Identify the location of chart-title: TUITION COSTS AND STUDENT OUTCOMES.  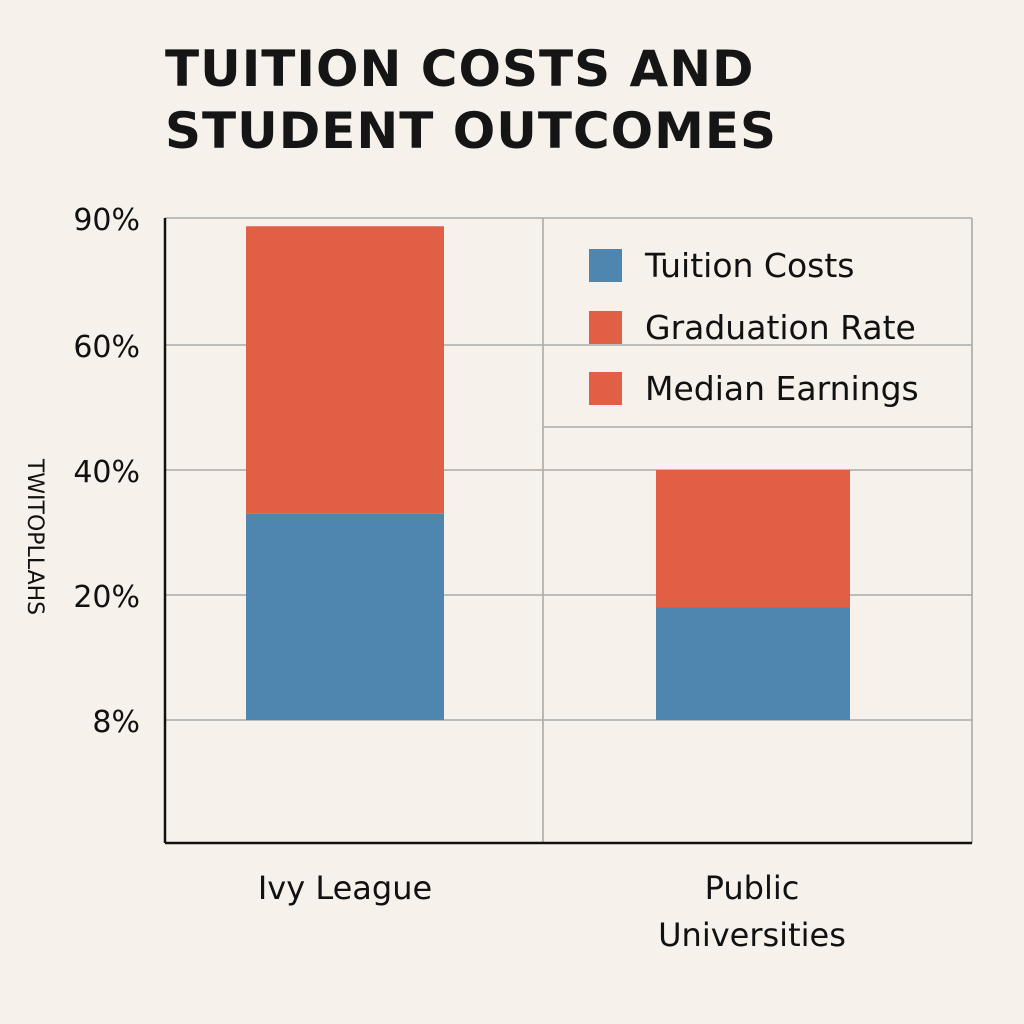
(471, 100).